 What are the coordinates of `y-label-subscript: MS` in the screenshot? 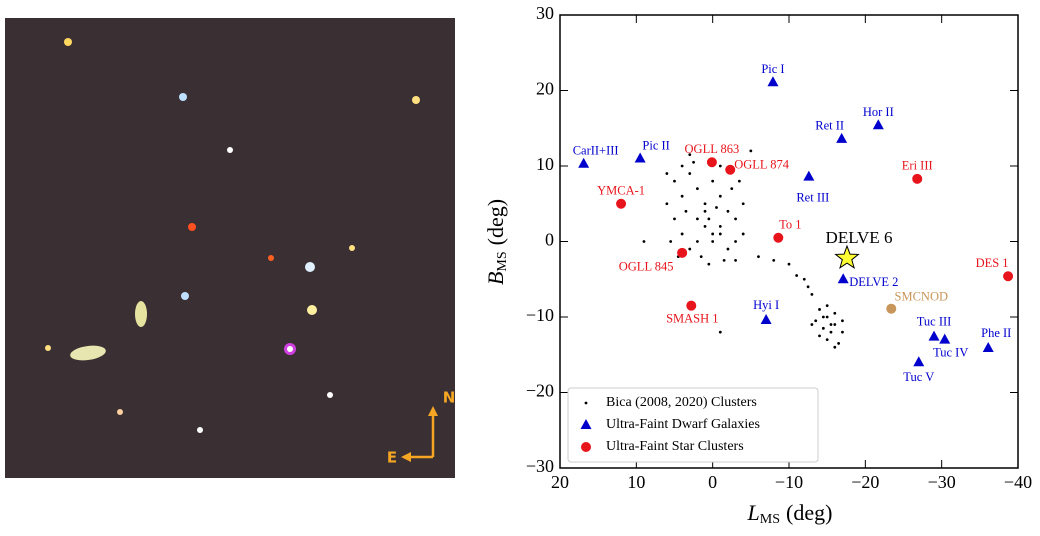 It's located at (502, 261).